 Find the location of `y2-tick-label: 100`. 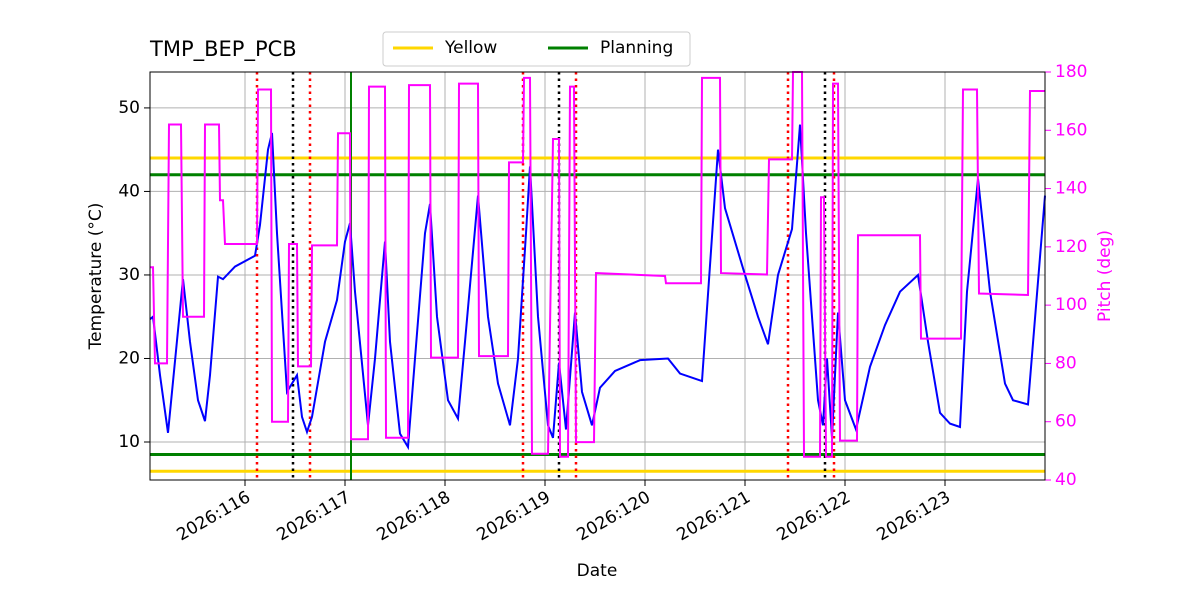

y2-tick-label: 100 is located at coordinates (1071, 305).